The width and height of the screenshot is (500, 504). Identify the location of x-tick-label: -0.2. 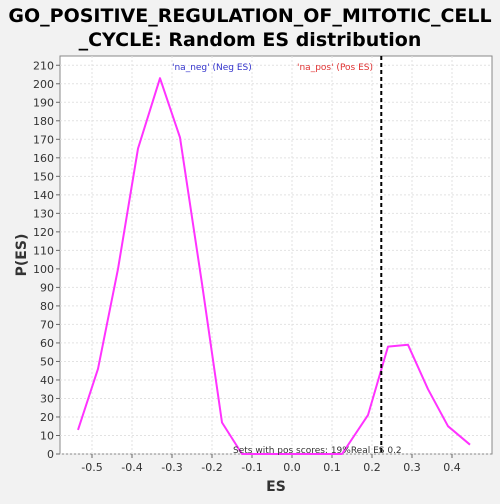
(211, 467).